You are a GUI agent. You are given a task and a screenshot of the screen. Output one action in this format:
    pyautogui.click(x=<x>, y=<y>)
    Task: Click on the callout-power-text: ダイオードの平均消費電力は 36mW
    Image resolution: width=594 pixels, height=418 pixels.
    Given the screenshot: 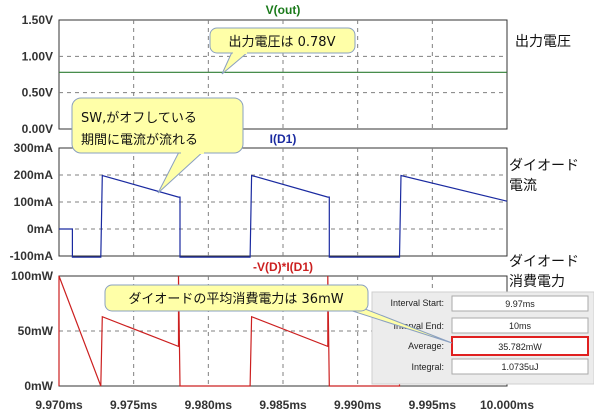 What is the action you would take?
    pyautogui.click(x=235, y=299)
    